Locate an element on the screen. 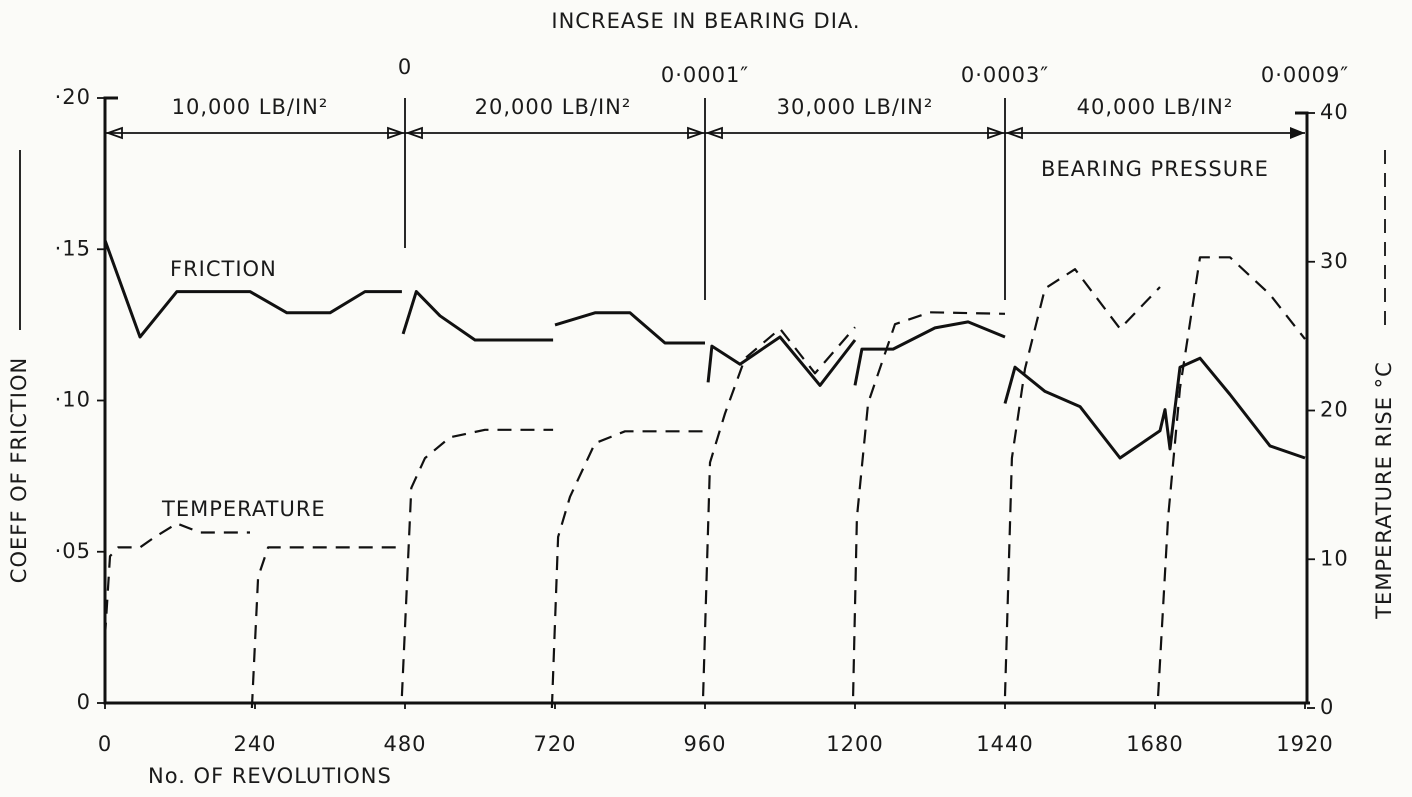 Image resolution: width=1412 pixels, height=797 pixels. dia-label: 0·0001″ is located at coordinates (705, 75).